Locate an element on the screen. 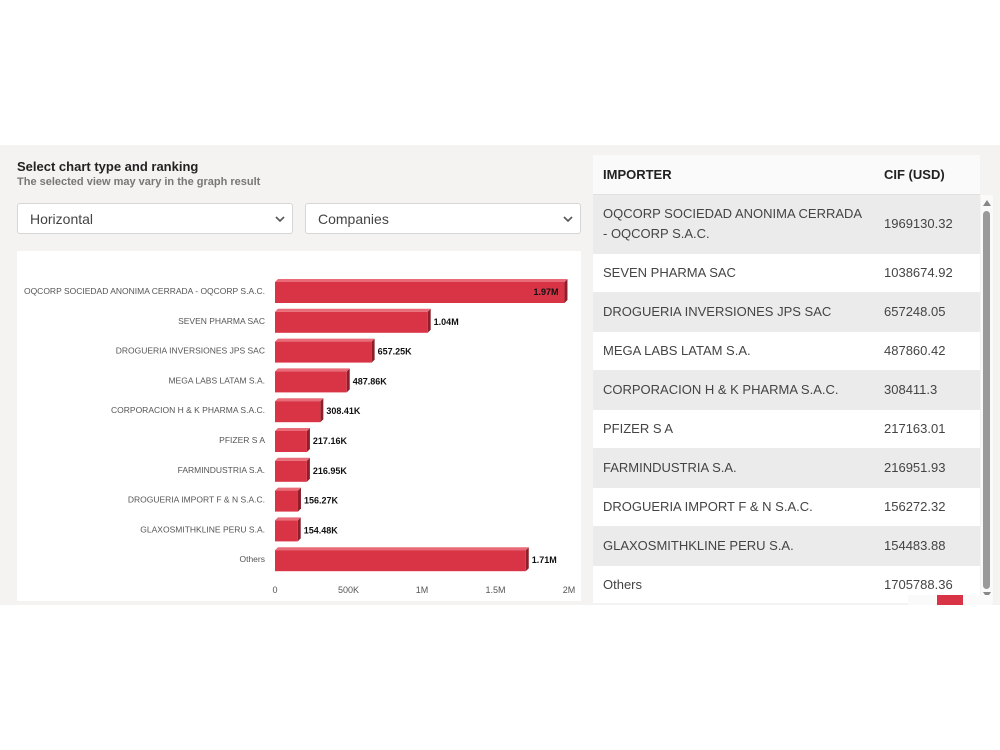  category-label: DROGUERIA INVERSIONES JPS SAC is located at coordinates (190, 351).